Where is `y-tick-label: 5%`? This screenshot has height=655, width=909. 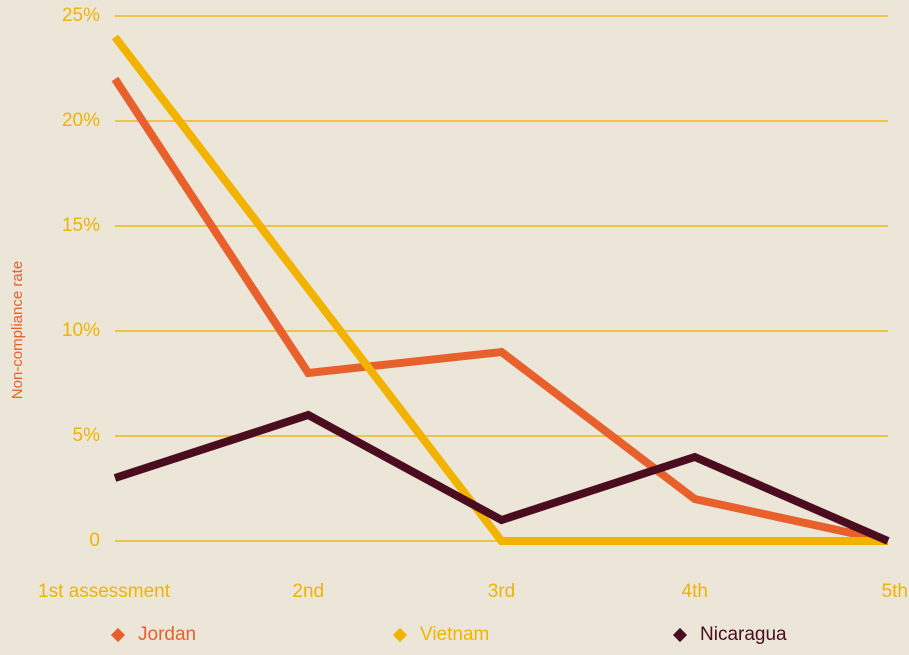 y-tick-label: 5% is located at coordinates (87, 435).